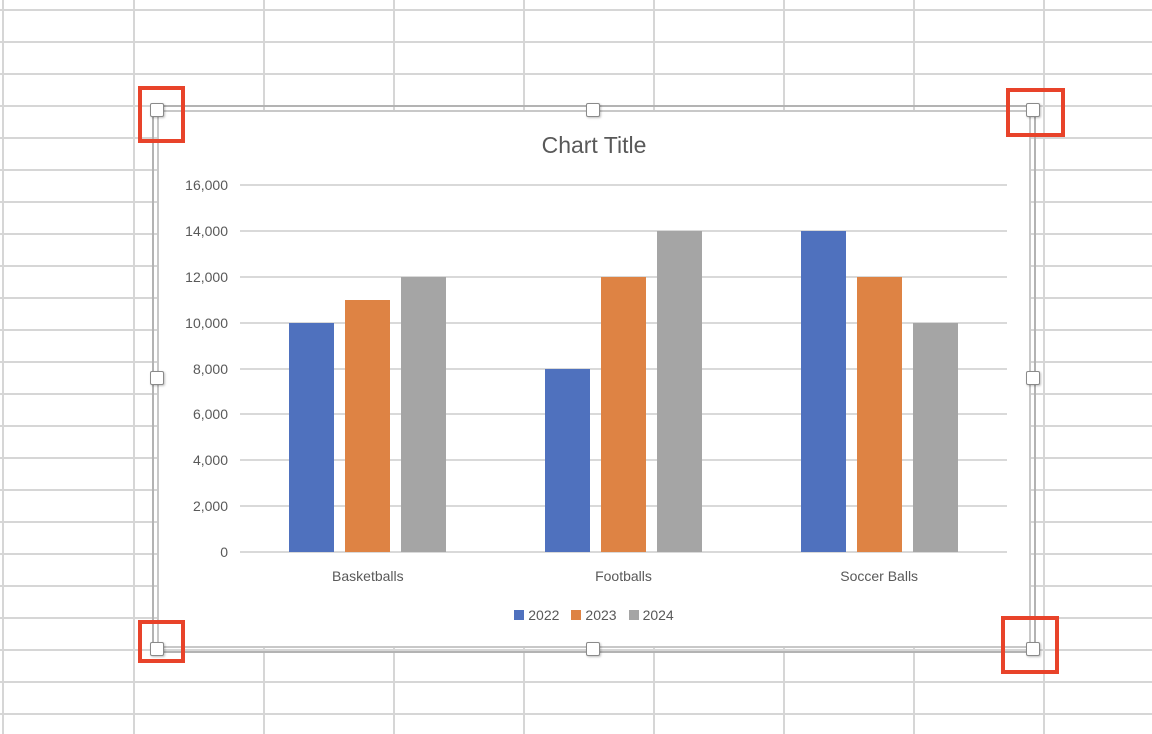  Describe the element at coordinates (210, 460) in the screenshot. I see `y-axis-tick-label: 4,000` at that location.